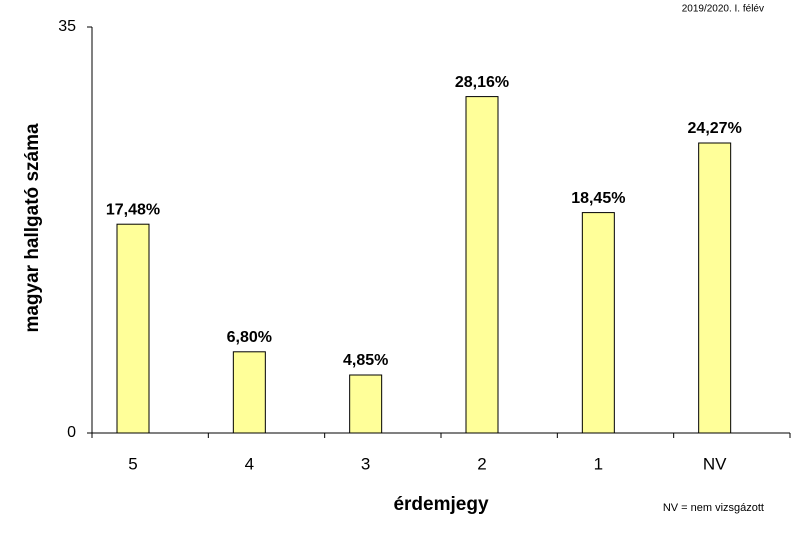 Image resolution: width=801 pixels, height=535 pixels. Describe the element at coordinates (365, 360) in the screenshot. I see `data-label: 4,85%` at that location.